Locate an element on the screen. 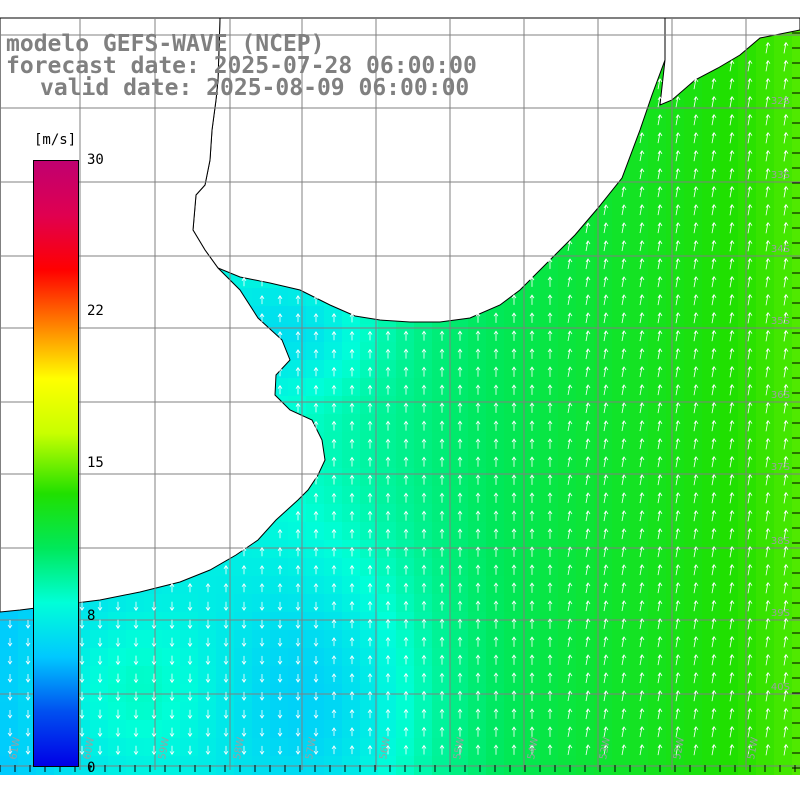  lat-label: 38S is located at coordinates (780, 541).